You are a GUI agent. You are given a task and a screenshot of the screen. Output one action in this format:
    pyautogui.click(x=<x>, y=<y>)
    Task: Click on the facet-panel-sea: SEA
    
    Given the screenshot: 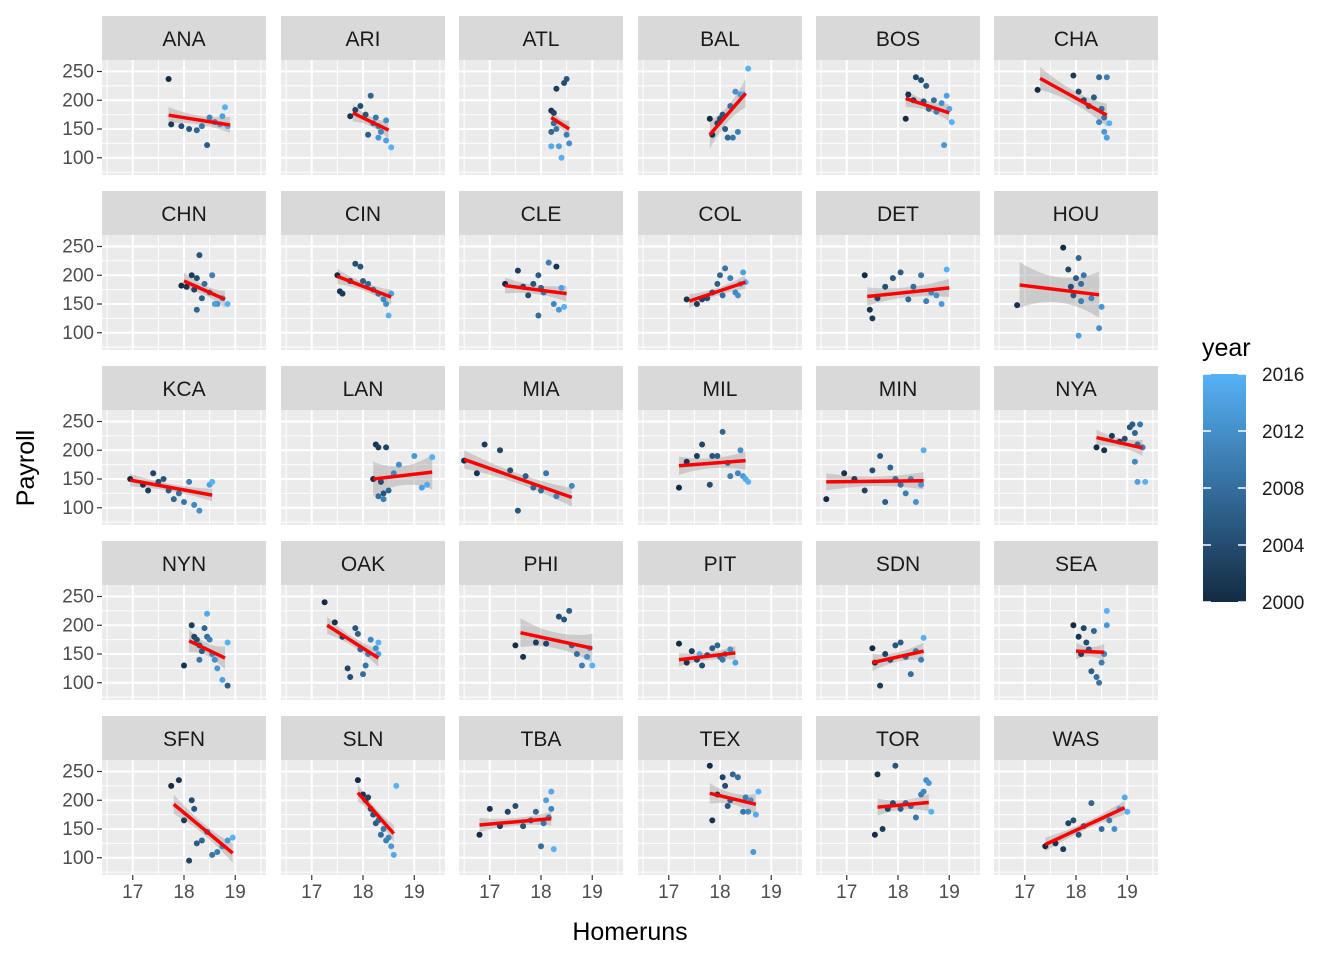 What is the action you would take?
    pyautogui.click(x=1076, y=620)
    